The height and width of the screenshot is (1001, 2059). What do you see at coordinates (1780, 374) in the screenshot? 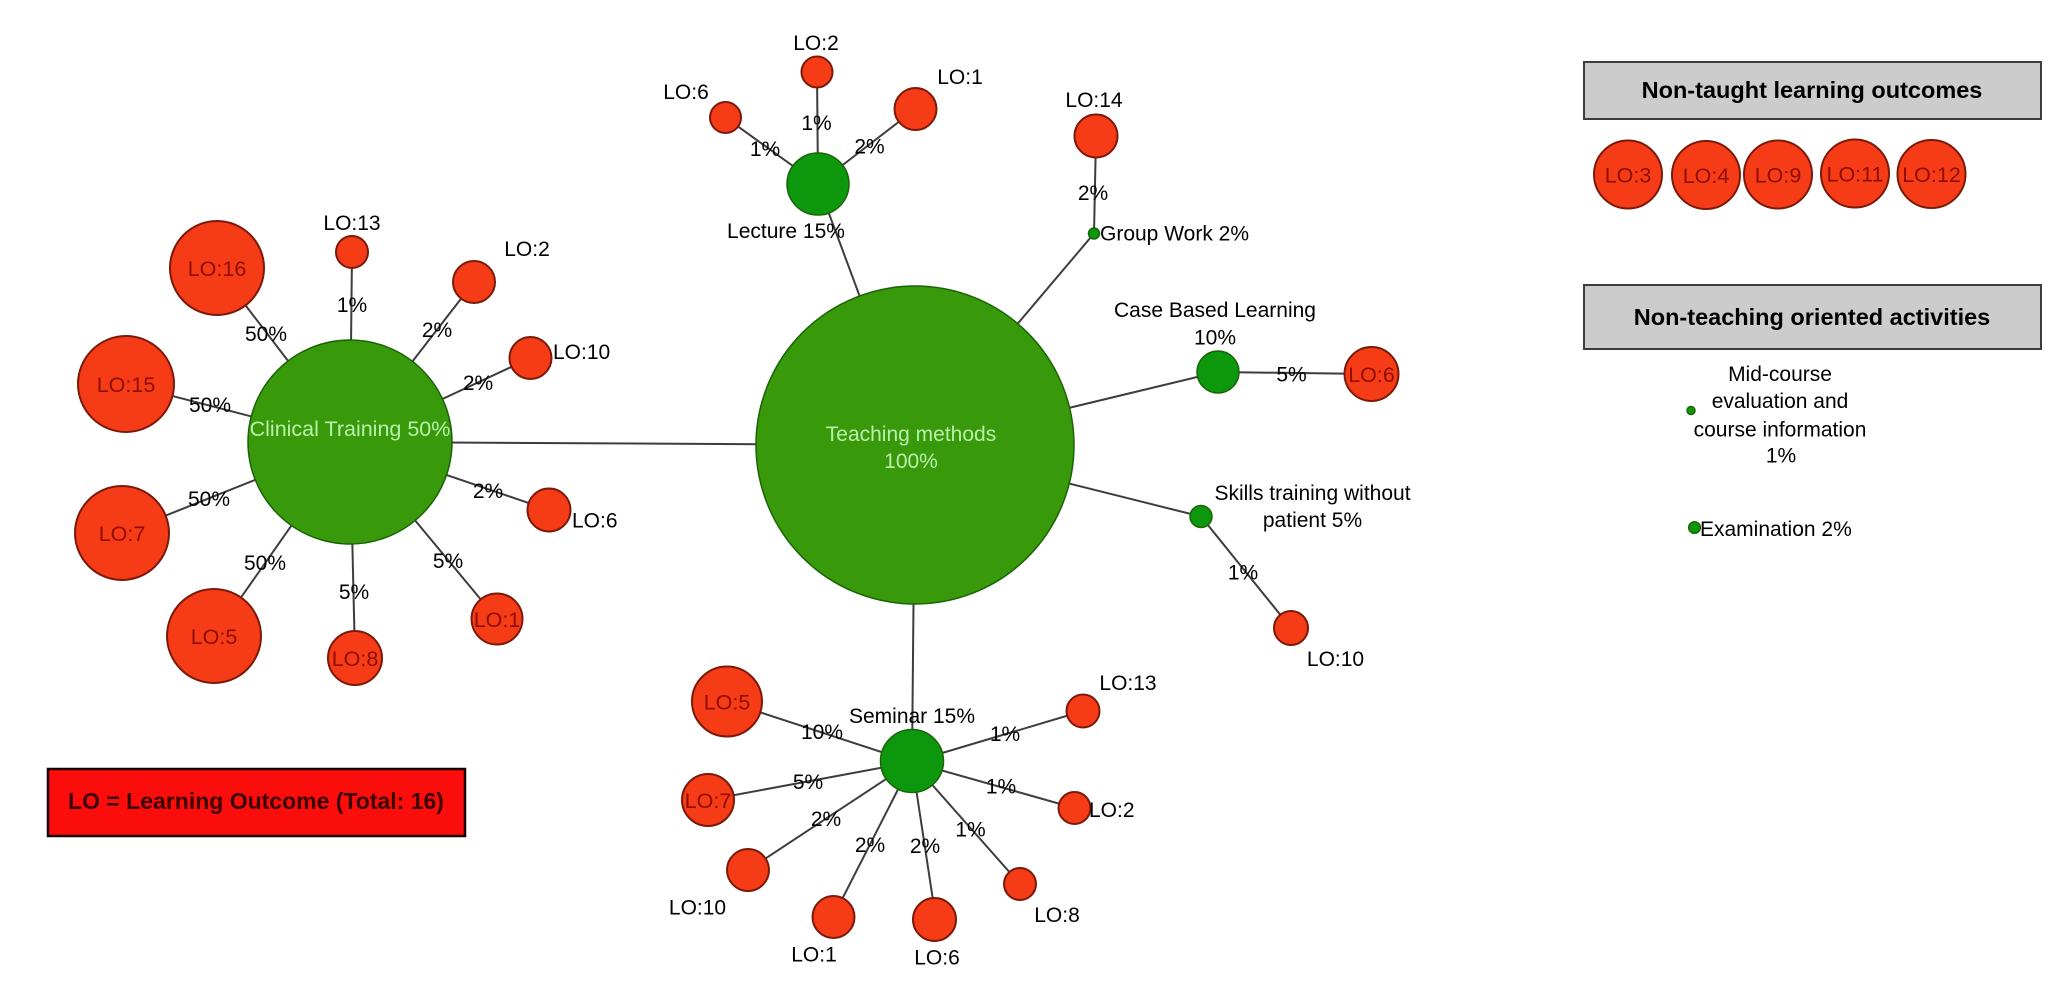
I see `svg-text: Mid-course` at bounding box center [1780, 374].